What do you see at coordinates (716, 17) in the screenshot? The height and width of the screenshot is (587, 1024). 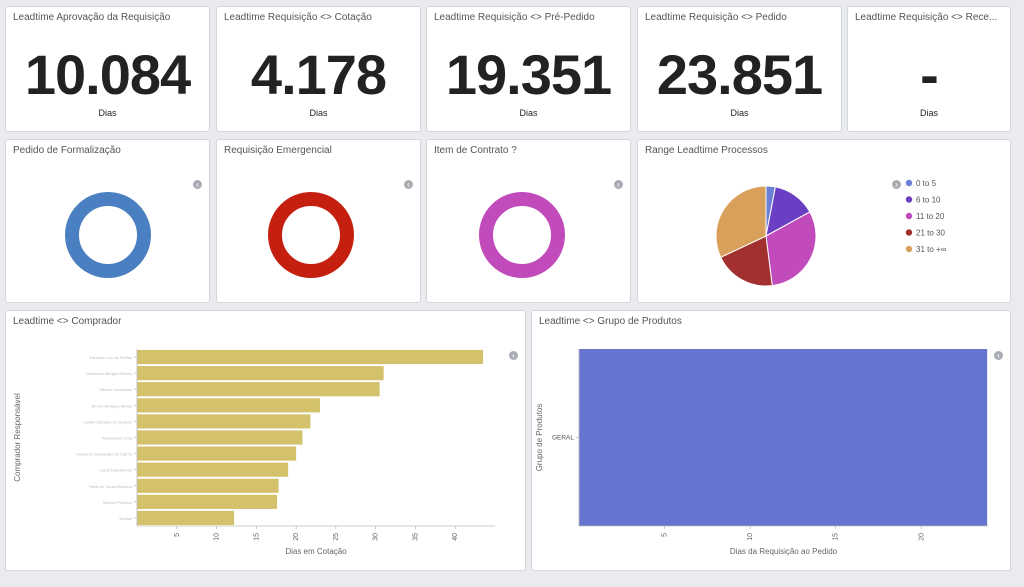 I see `metric-title: Leadtime Requisição <> Pedido` at bounding box center [716, 17].